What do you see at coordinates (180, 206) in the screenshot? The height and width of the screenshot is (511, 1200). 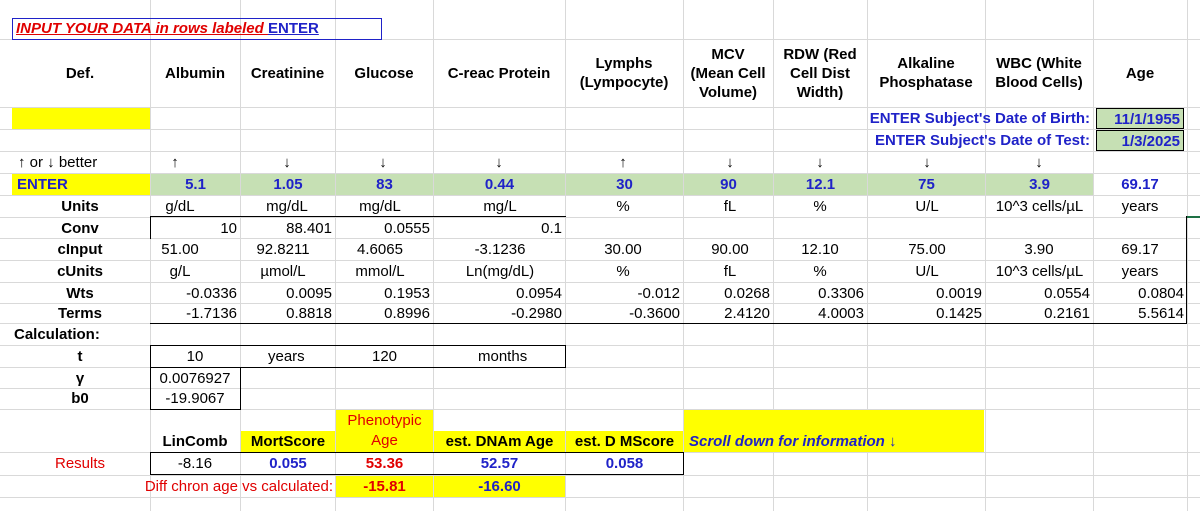 I see `units-albumin: g/dL` at bounding box center [180, 206].